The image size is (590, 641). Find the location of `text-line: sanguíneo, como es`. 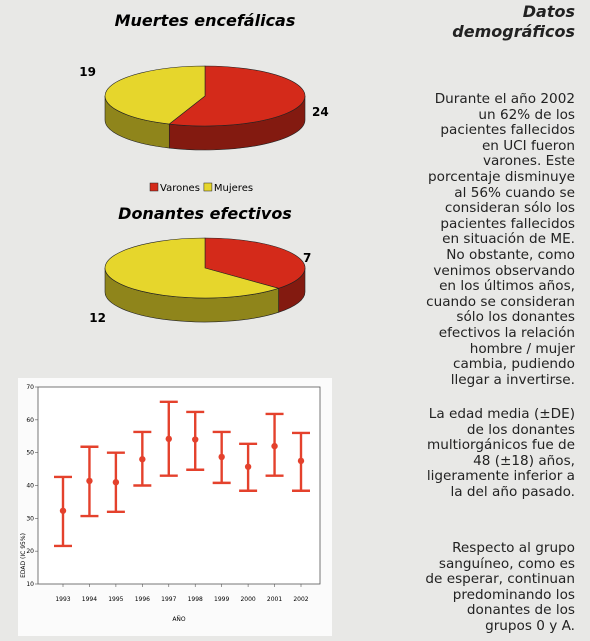

text-line: sanguíneo, como es is located at coordinates (506, 563).